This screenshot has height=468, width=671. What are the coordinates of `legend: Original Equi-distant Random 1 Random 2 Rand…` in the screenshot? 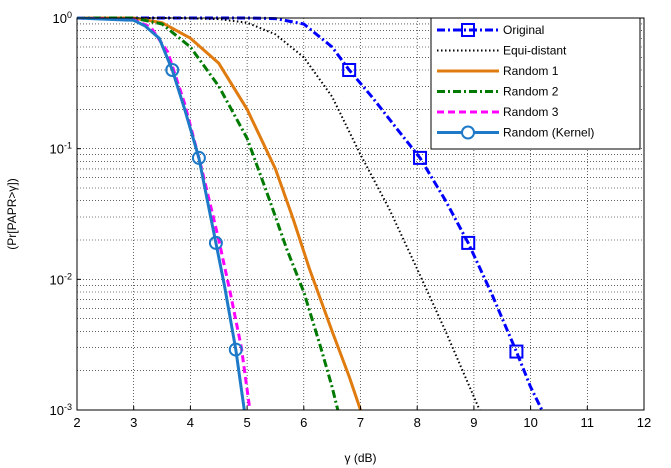 It's located at (535, 83).